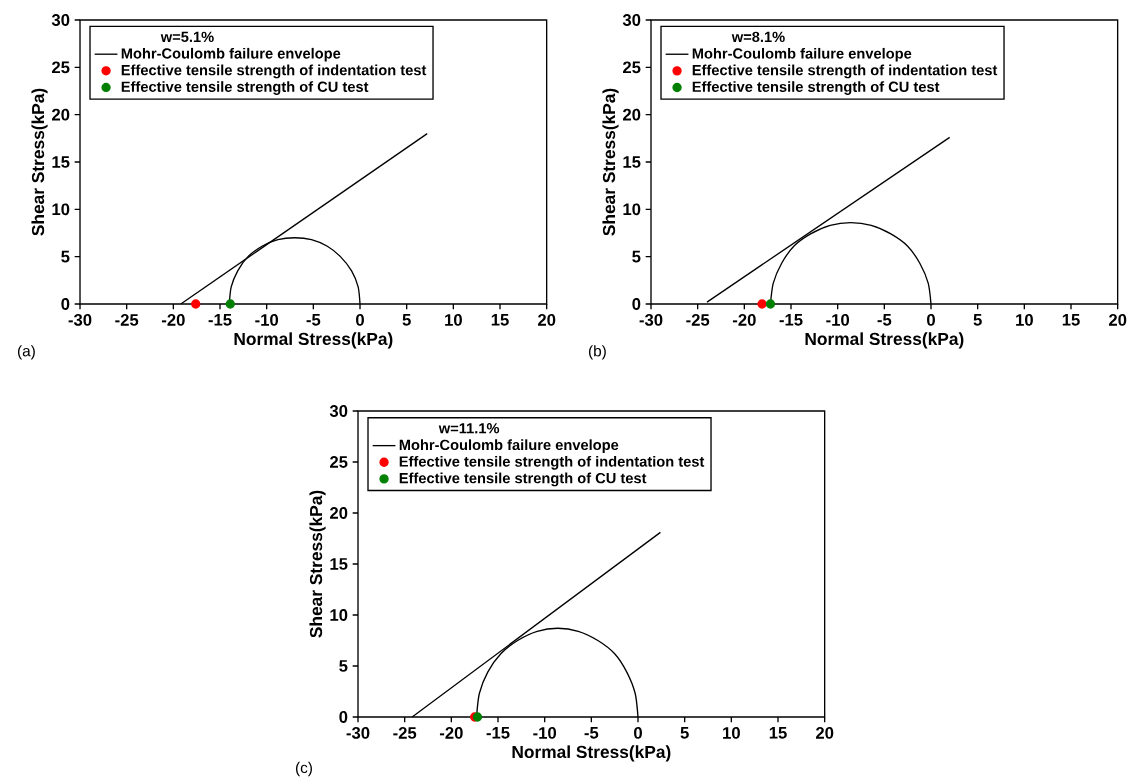 Image resolution: width=1132 pixels, height=782 pixels. Describe the element at coordinates (469, 428) in the screenshot. I see `legend-title: w=11.1%` at that location.